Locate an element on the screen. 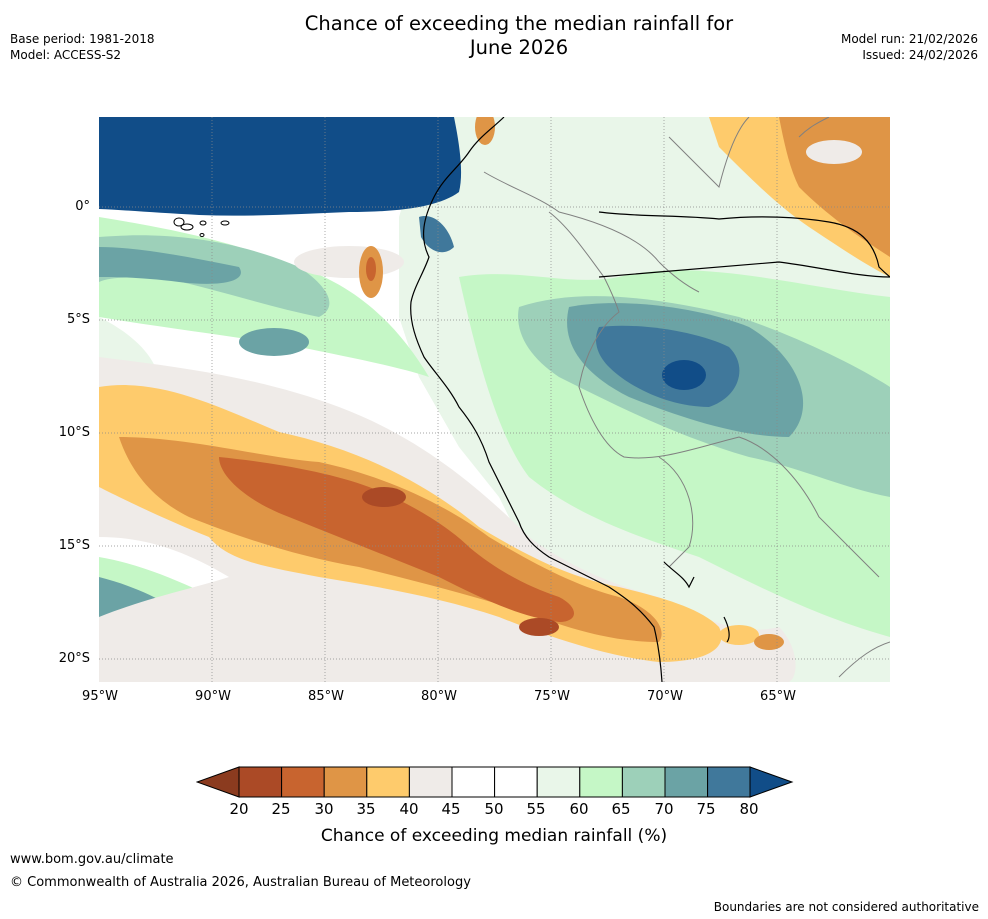 The image size is (988, 919). base-period: Base period: 1981-2018 is located at coordinates (82, 39).